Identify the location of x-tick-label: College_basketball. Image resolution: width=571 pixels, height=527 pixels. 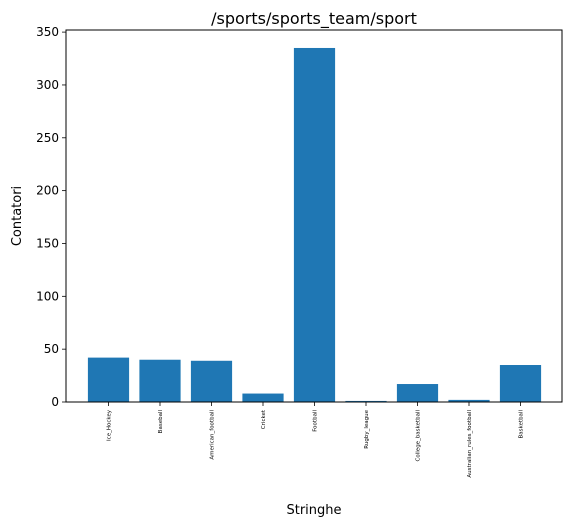
(419, 436).